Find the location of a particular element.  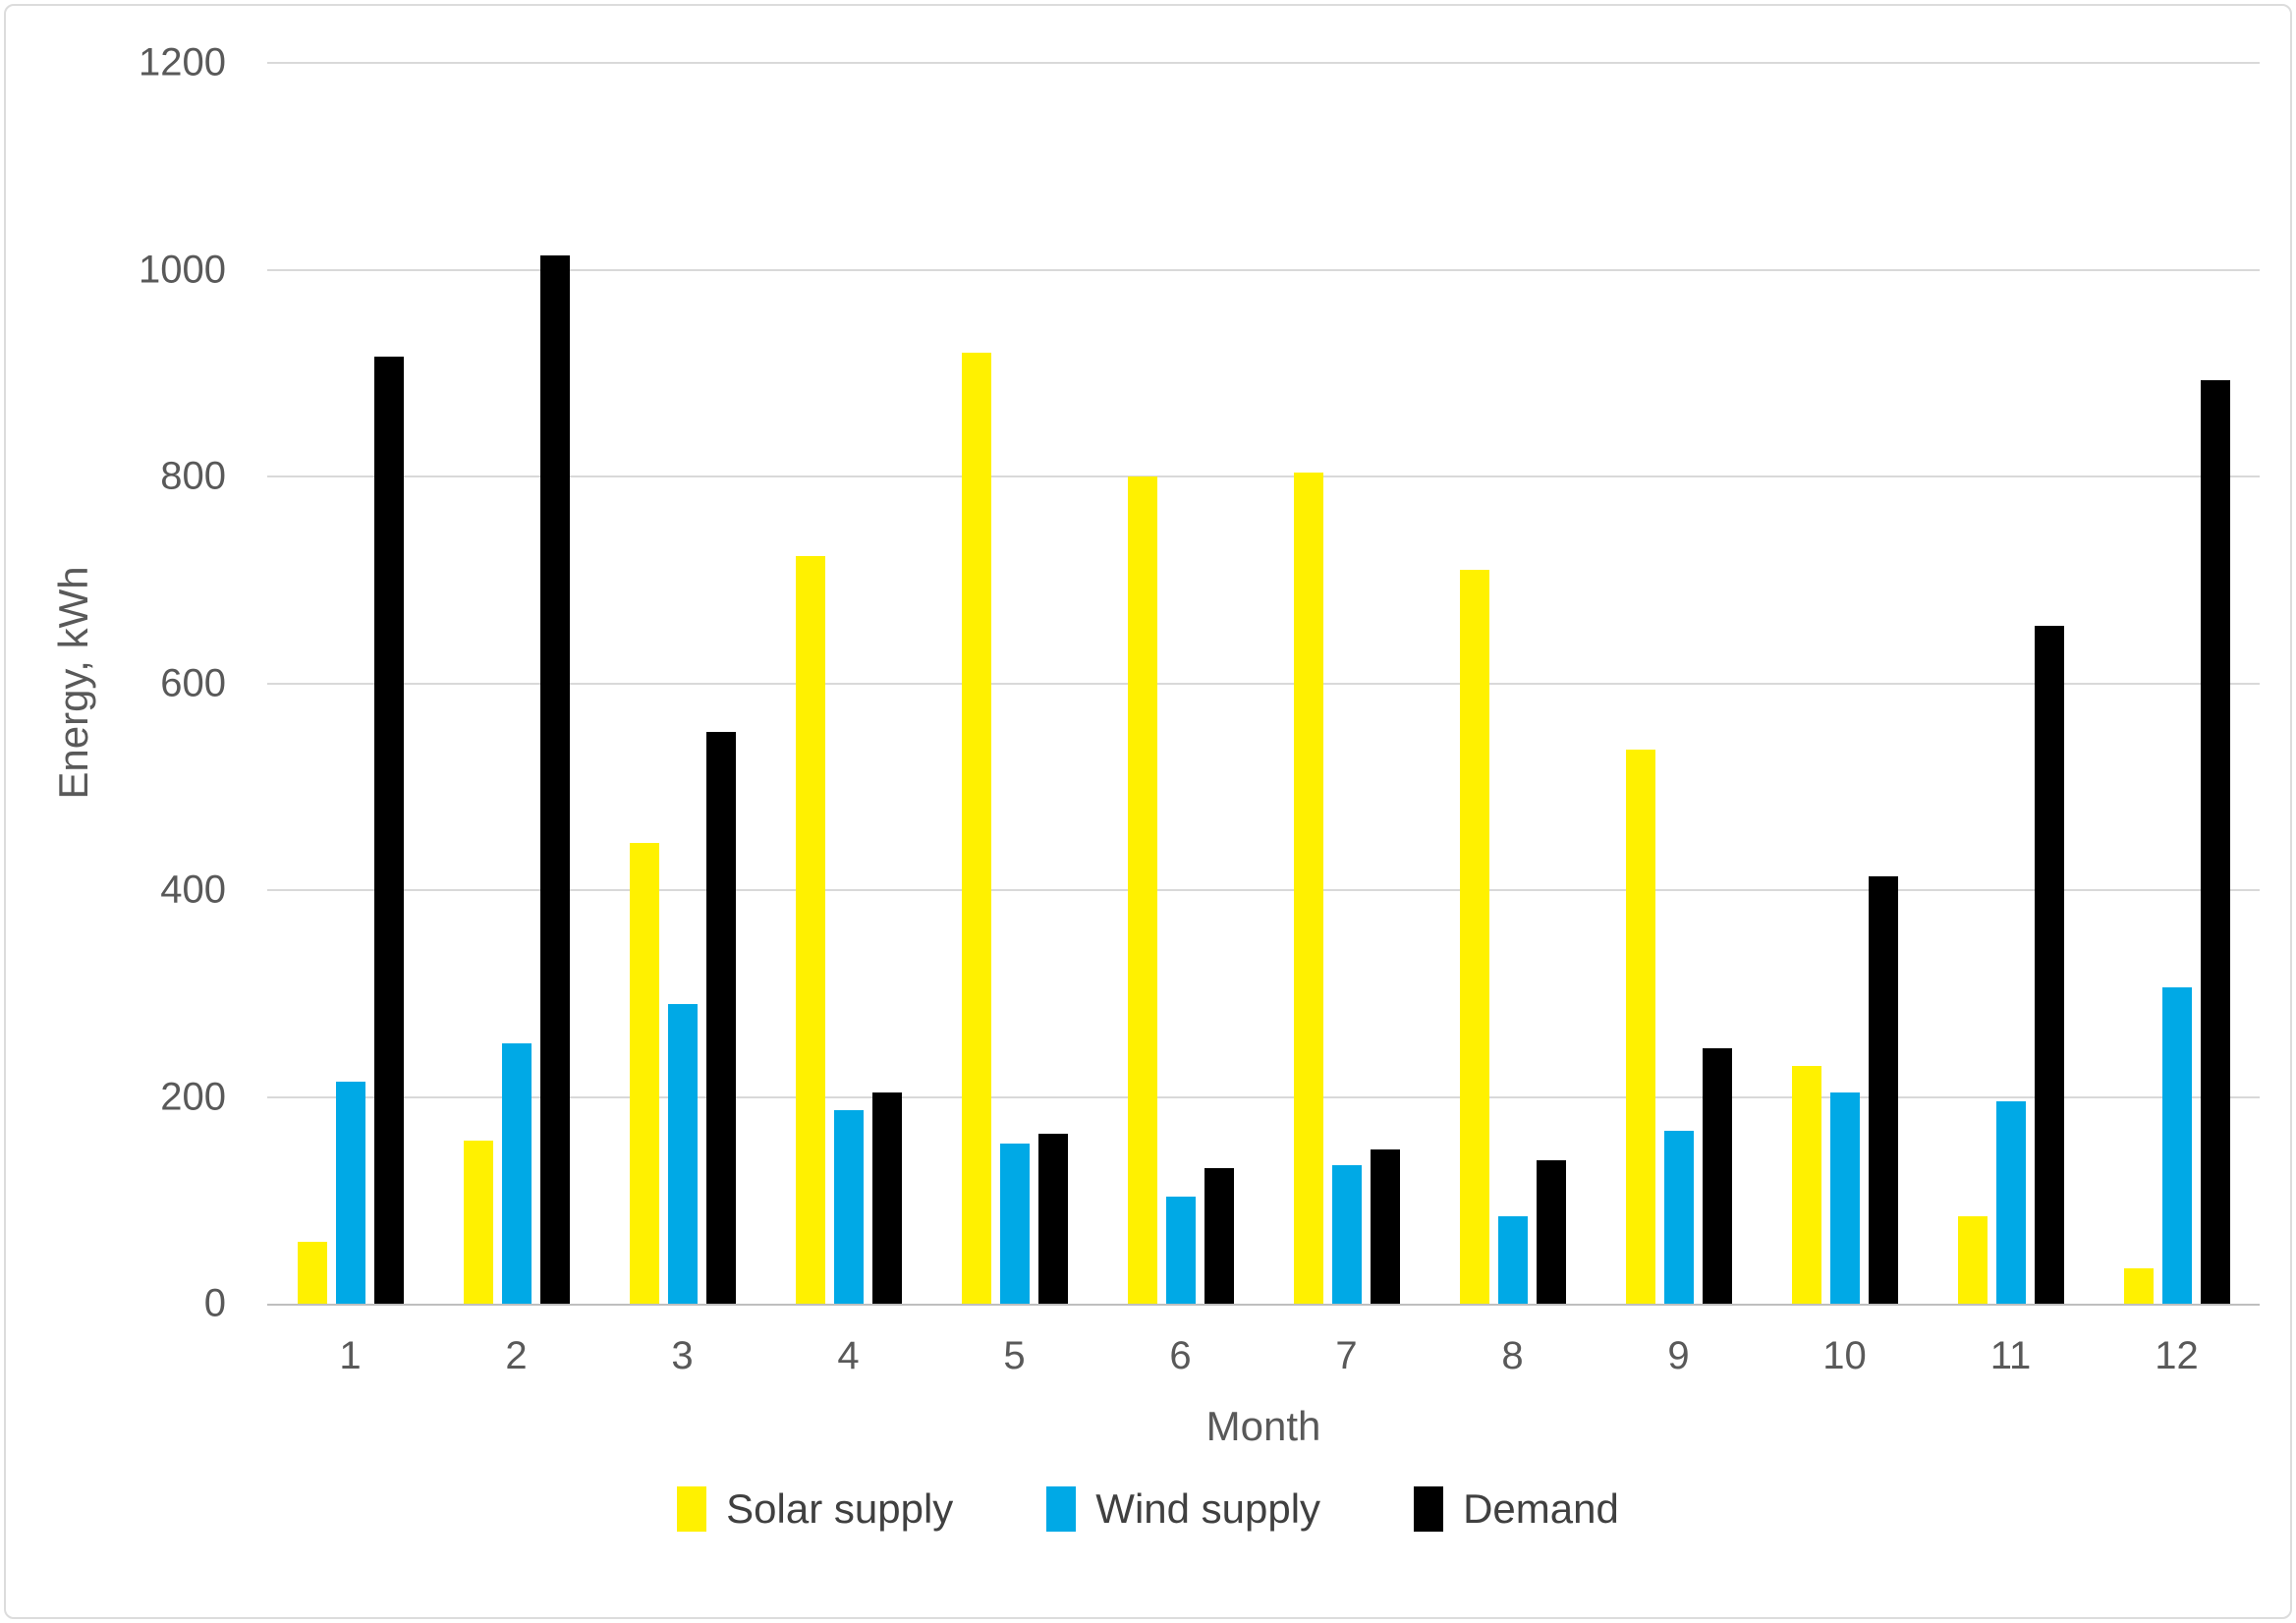

legend-item-solar-supply: Solar supply is located at coordinates (815, 1509).